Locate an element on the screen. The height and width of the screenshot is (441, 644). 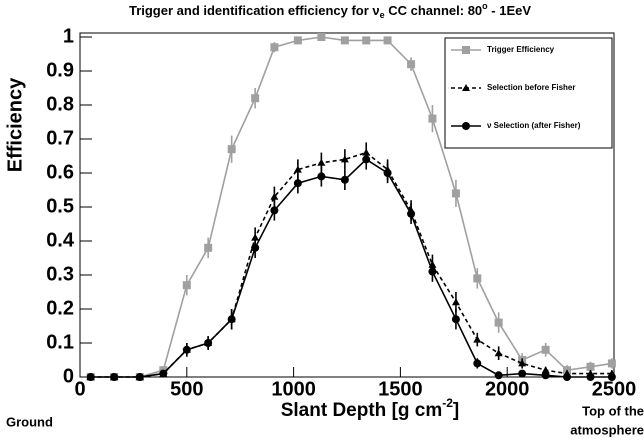
x-axis-label: Slant Depth [g cm-2] is located at coordinates (370, 408).